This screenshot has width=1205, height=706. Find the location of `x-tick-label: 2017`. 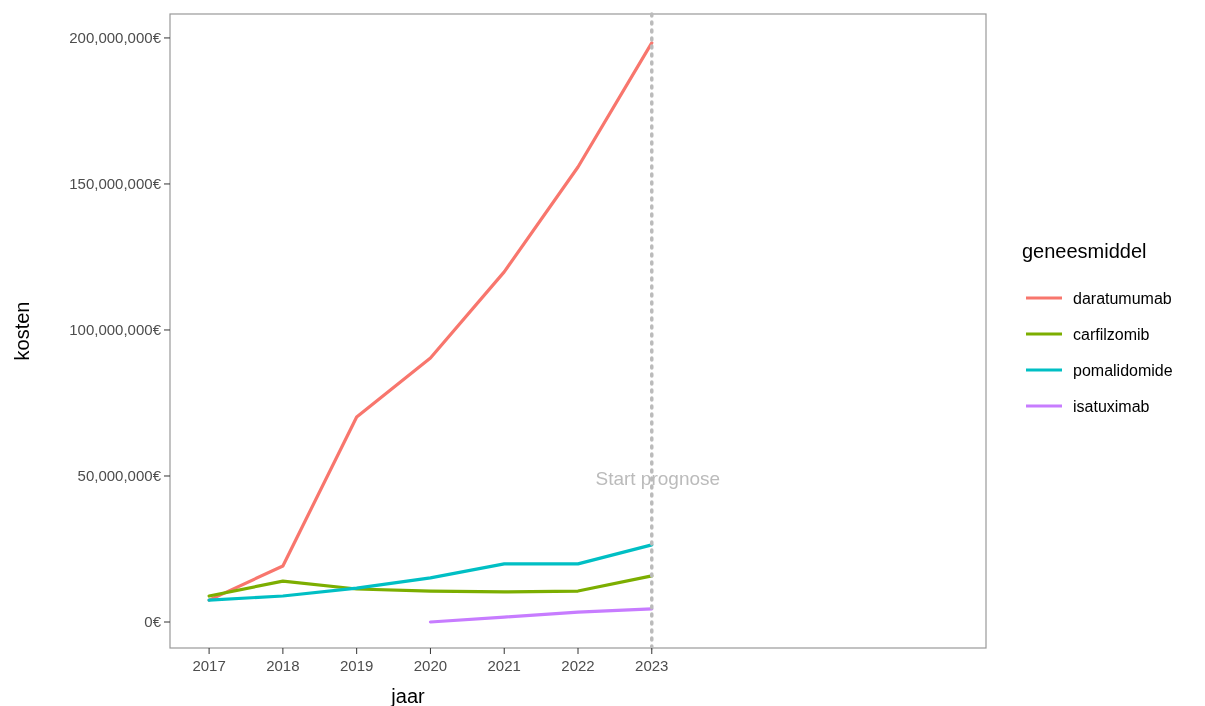

x-tick-label: 2017 is located at coordinates (209, 665).